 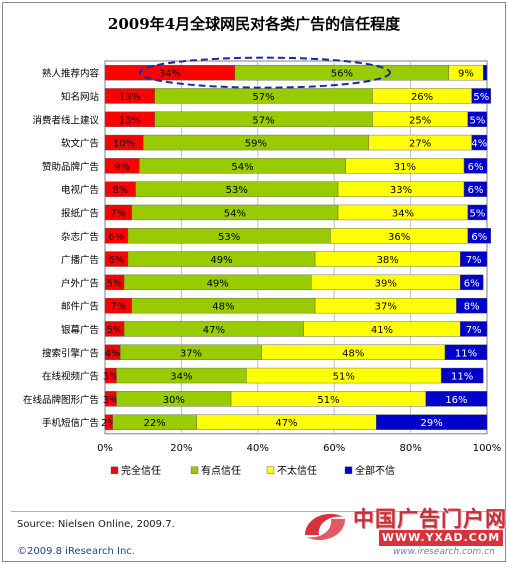 What do you see at coordinates (141, 470) in the screenshot?
I see `legend-label: 完全信任` at bounding box center [141, 470].